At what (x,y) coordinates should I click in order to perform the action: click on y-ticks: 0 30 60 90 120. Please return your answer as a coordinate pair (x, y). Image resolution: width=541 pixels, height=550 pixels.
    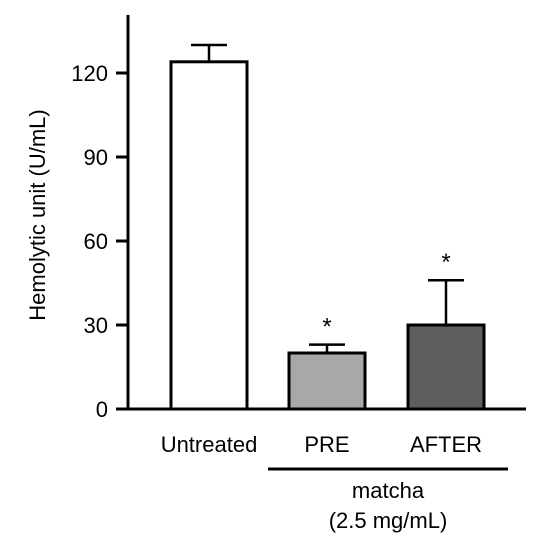
    Looking at the image, I should click on (99, 241).